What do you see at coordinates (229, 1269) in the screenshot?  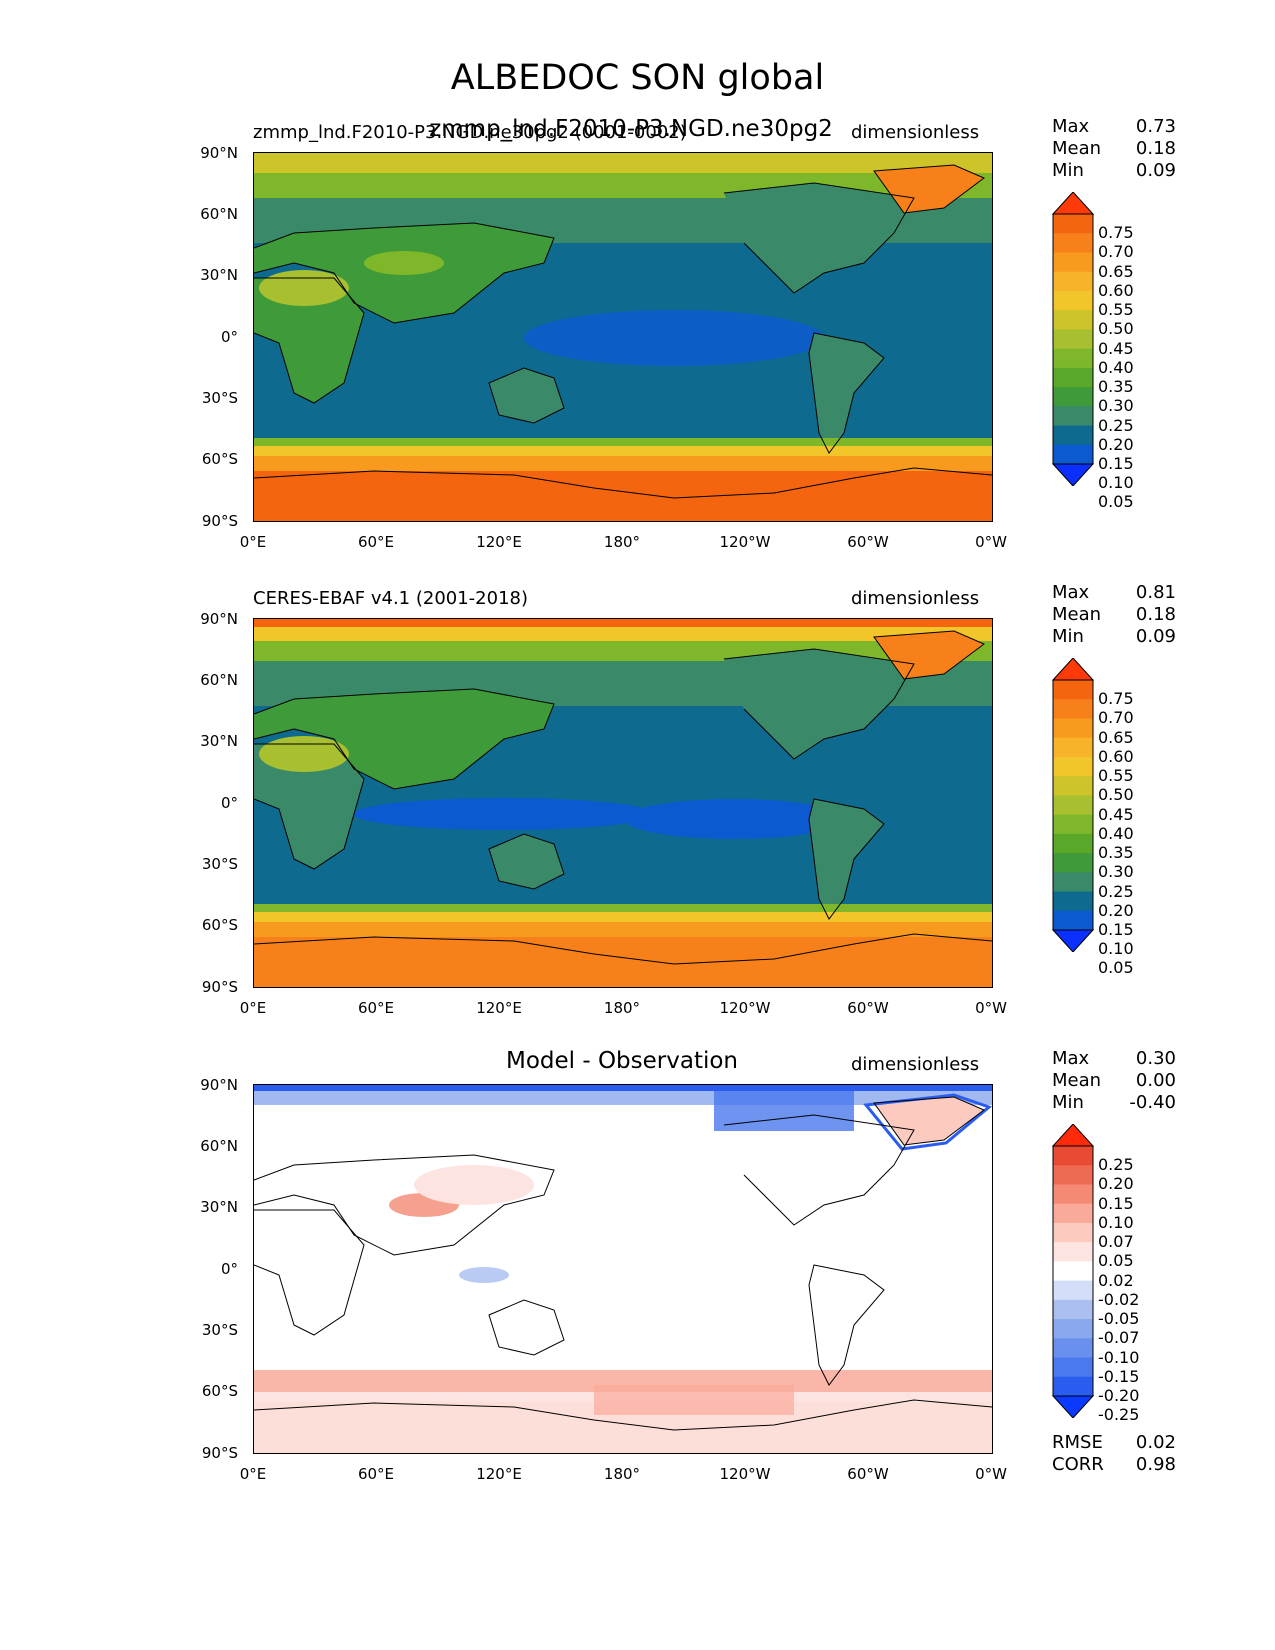 I see `lat-label: 0°` at bounding box center [229, 1269].